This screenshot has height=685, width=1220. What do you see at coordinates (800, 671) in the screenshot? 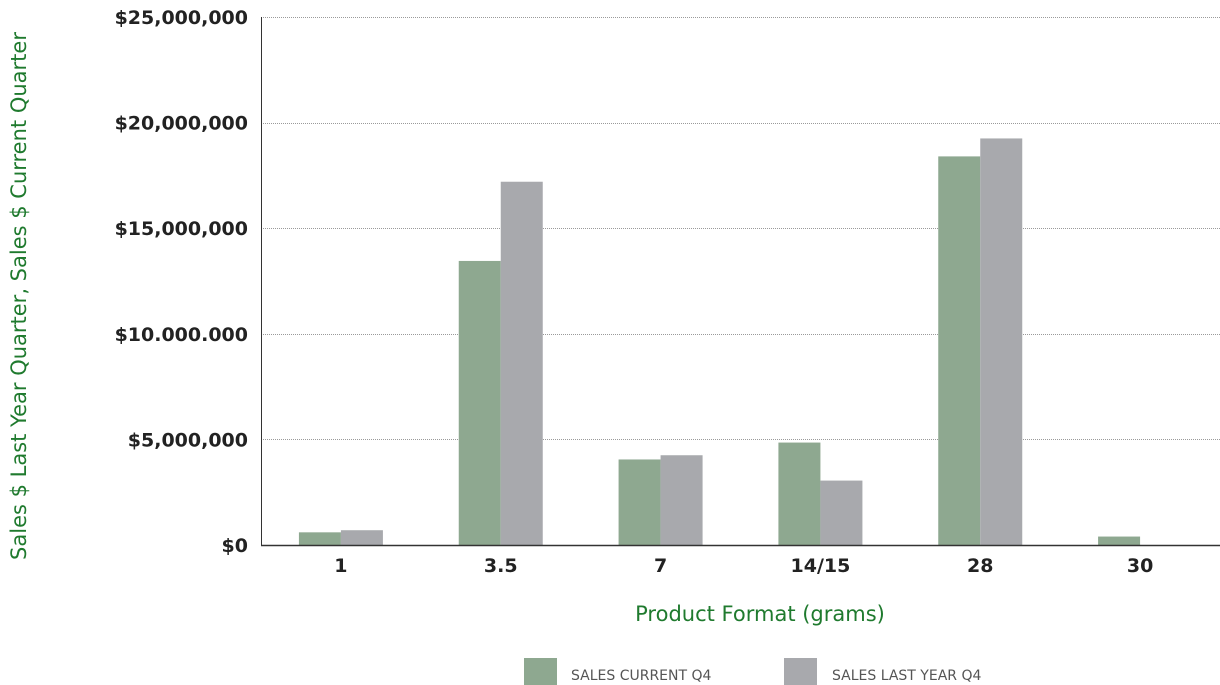
I see `legend-swatch-last-year-q4` at bounding box center [800, 671].